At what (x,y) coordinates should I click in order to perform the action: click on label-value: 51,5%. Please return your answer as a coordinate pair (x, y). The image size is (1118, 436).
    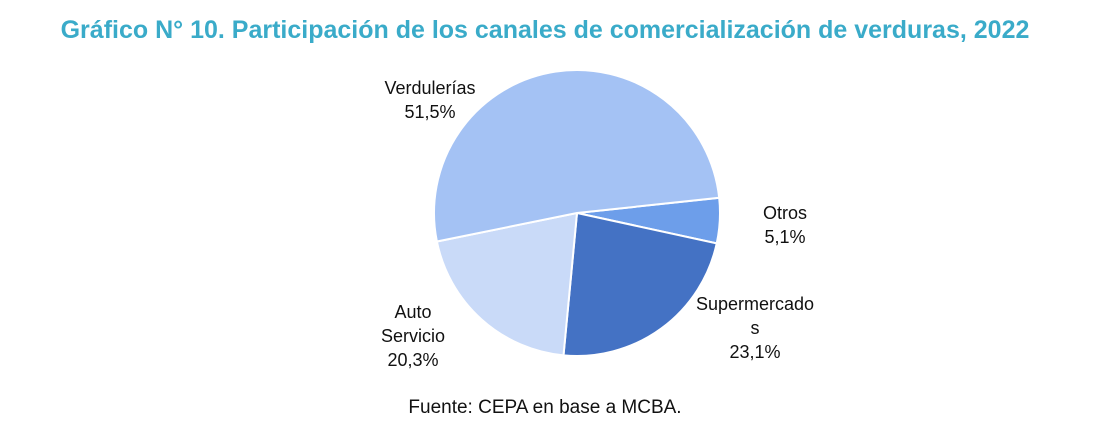
    Looking at the image, I should click on (430, 112).